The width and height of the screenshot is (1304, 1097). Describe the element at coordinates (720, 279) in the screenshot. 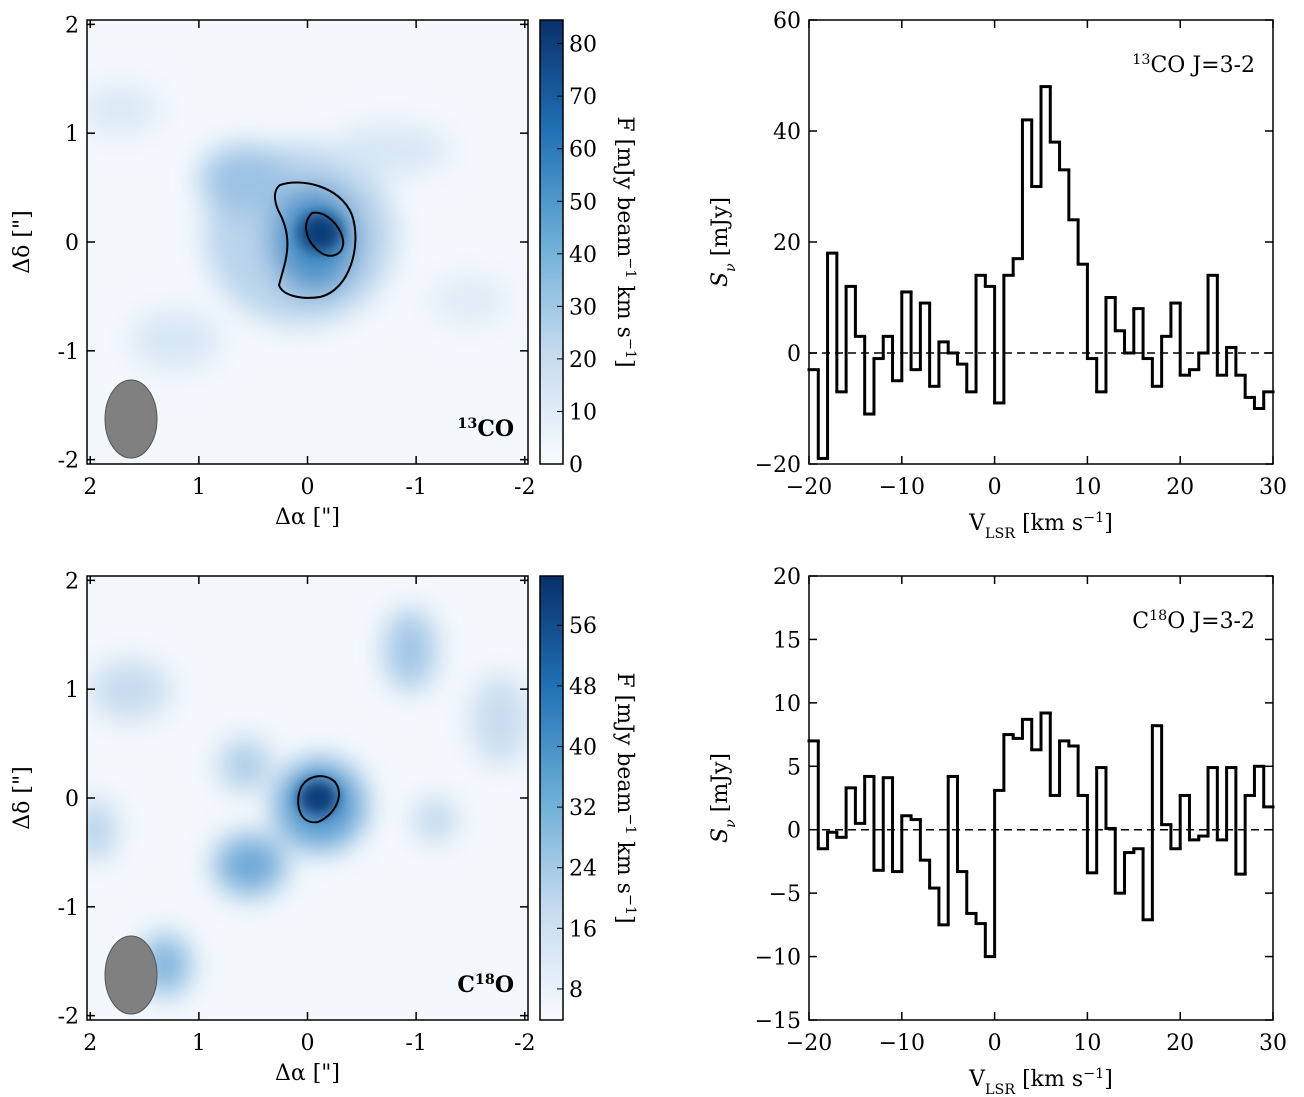

I see `y-axis-label-part: S` at that location.